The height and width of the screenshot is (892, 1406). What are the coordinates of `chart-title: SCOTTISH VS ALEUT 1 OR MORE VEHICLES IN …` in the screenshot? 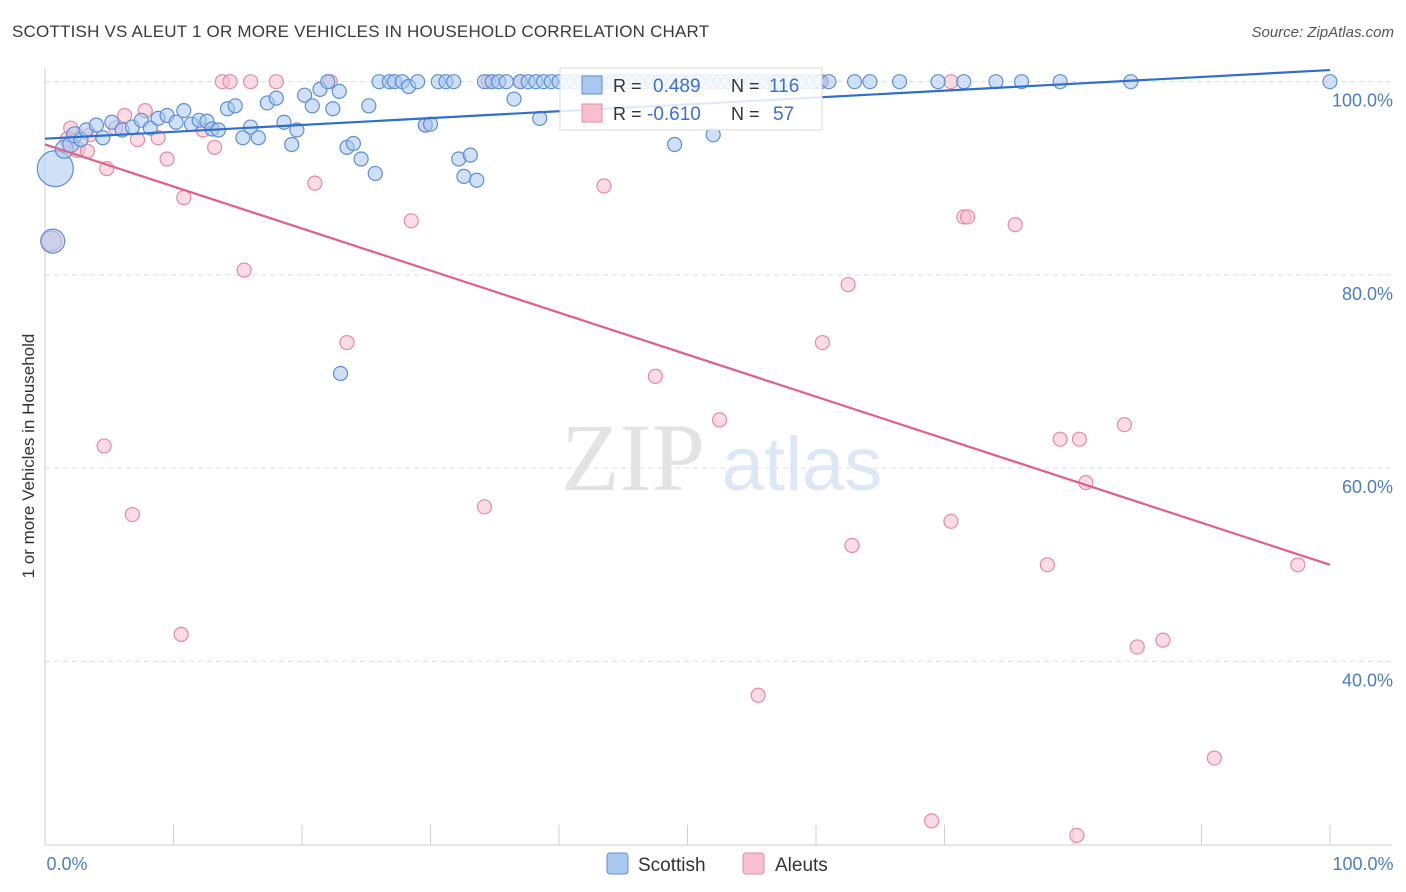 It's located at (361, 31).